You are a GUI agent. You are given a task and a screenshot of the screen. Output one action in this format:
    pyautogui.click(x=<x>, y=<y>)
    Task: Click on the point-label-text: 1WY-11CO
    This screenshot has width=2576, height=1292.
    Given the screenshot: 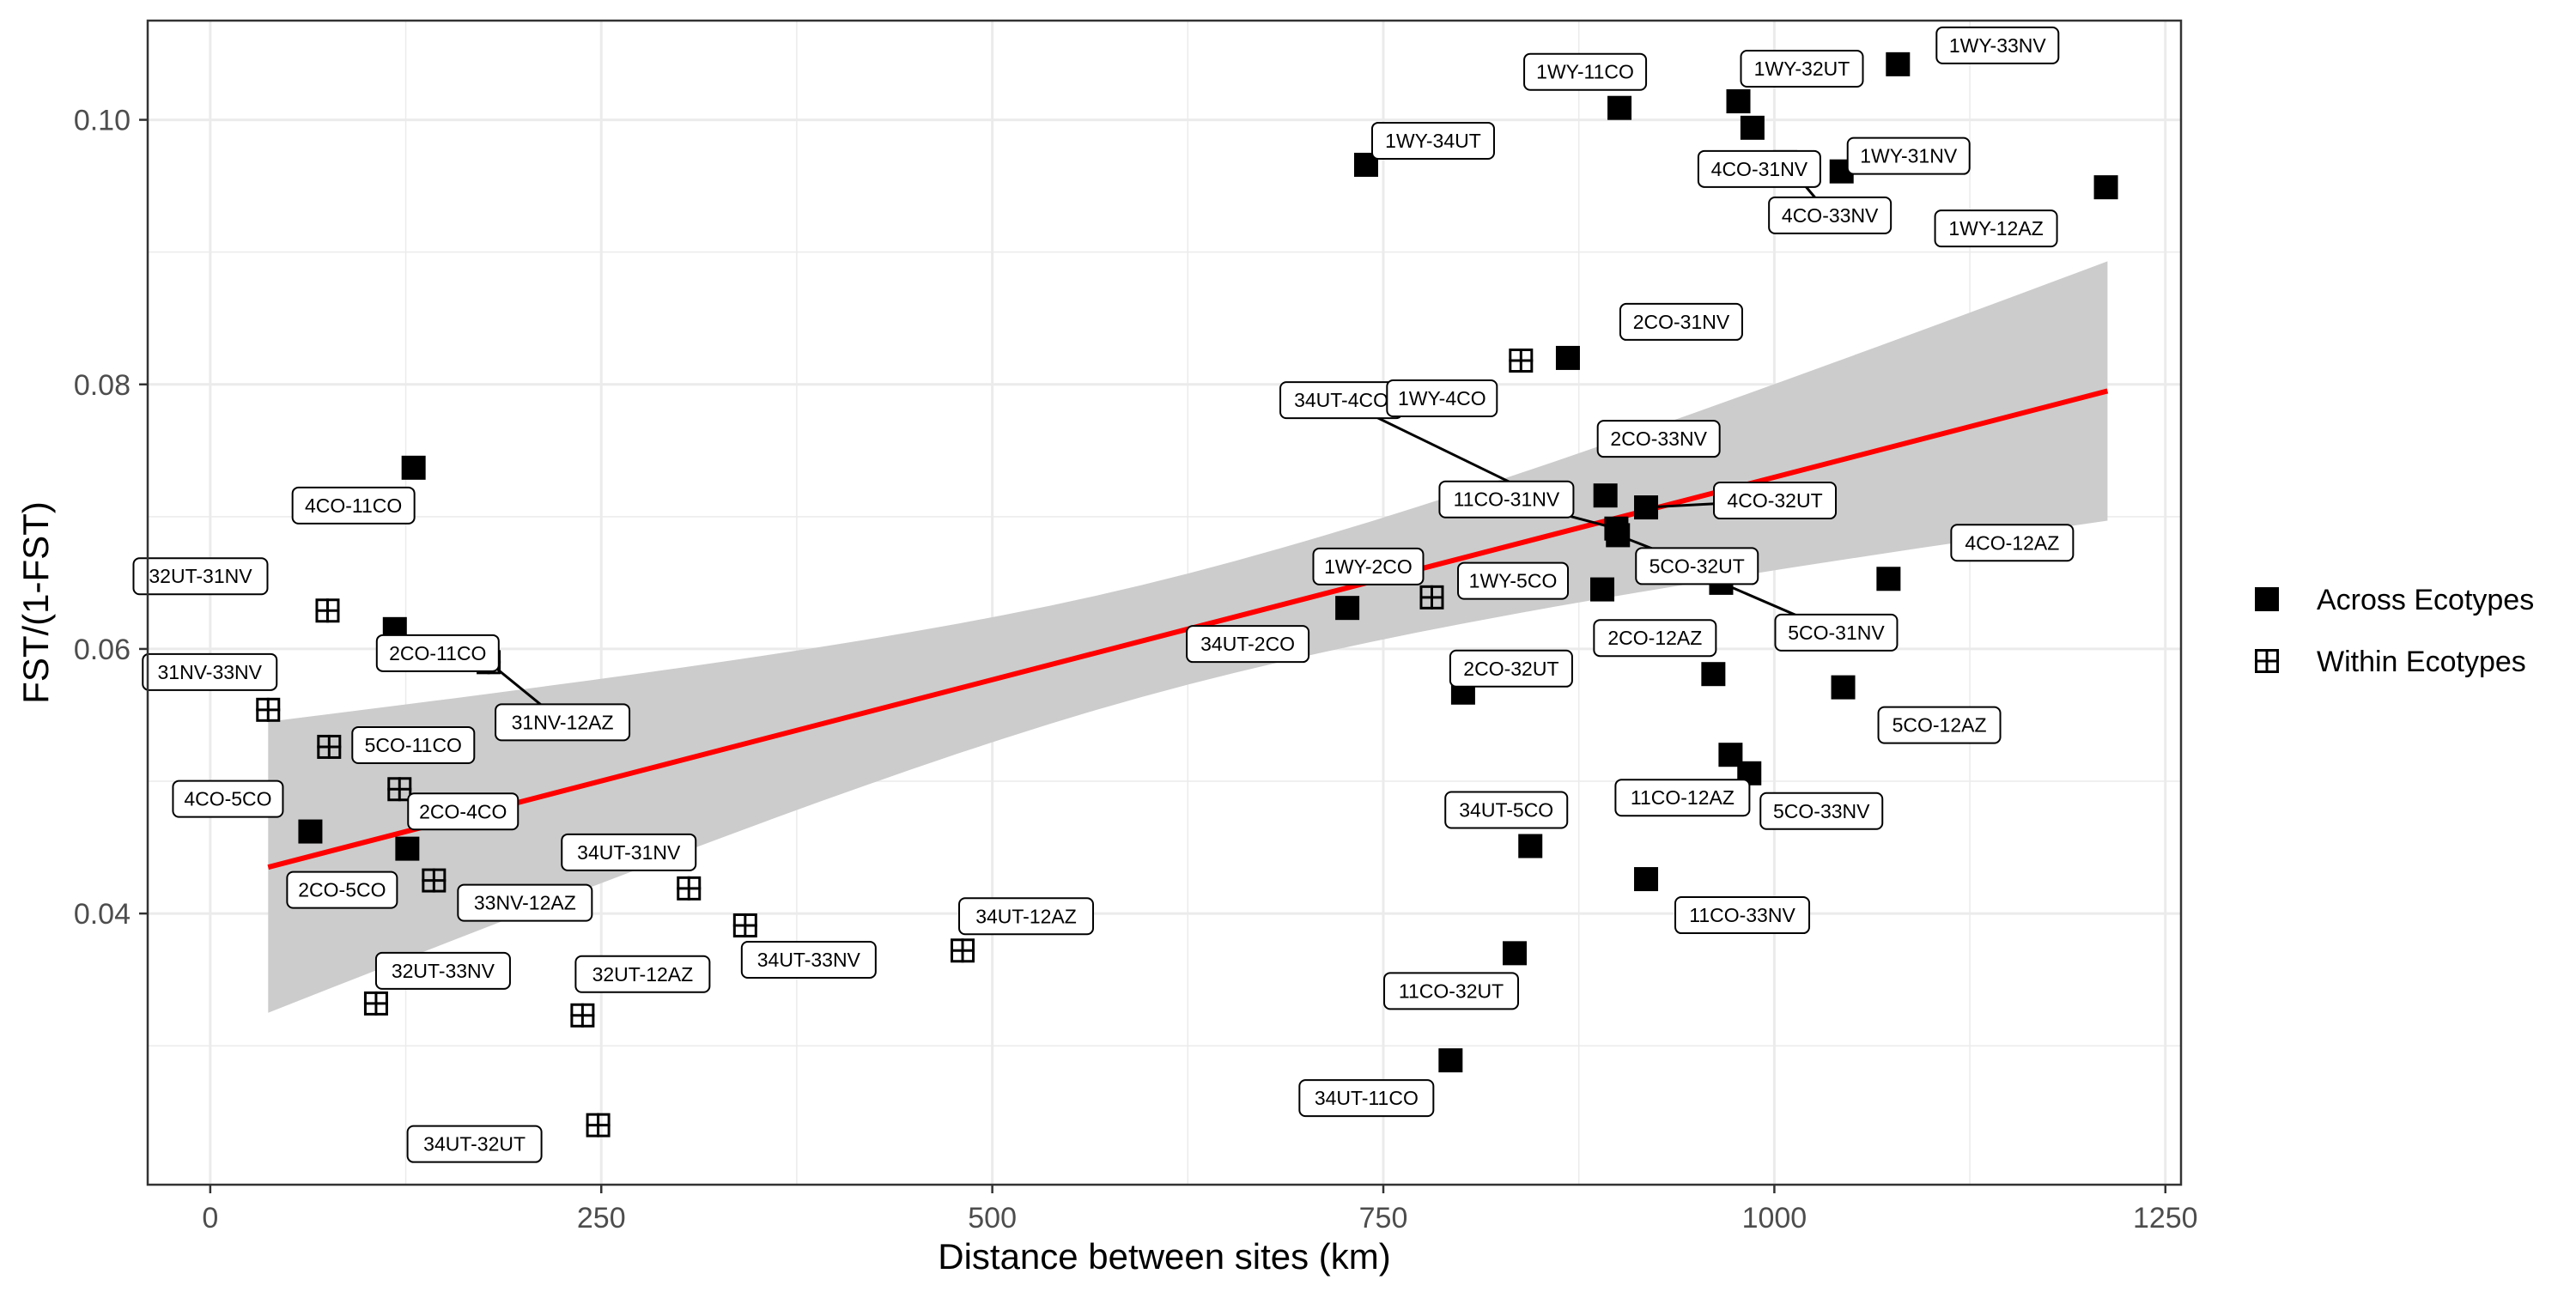 What is the action you would take?
    pyautogui.click(x=1585, y=72)
    